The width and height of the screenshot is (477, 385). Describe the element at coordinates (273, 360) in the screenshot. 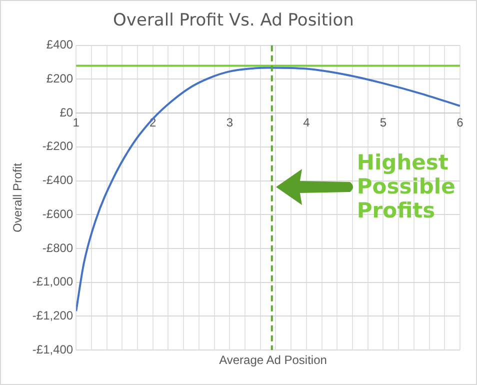

I see `x-axis-title: Average Ad Position` at that location.